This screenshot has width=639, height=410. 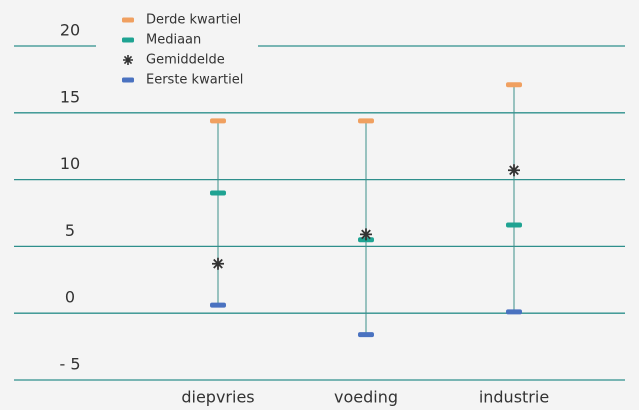 What do you see at coordinates (514, 397) in the screenshot?
I see `x-tick-label: industrie` at bounding box center [514, 397].